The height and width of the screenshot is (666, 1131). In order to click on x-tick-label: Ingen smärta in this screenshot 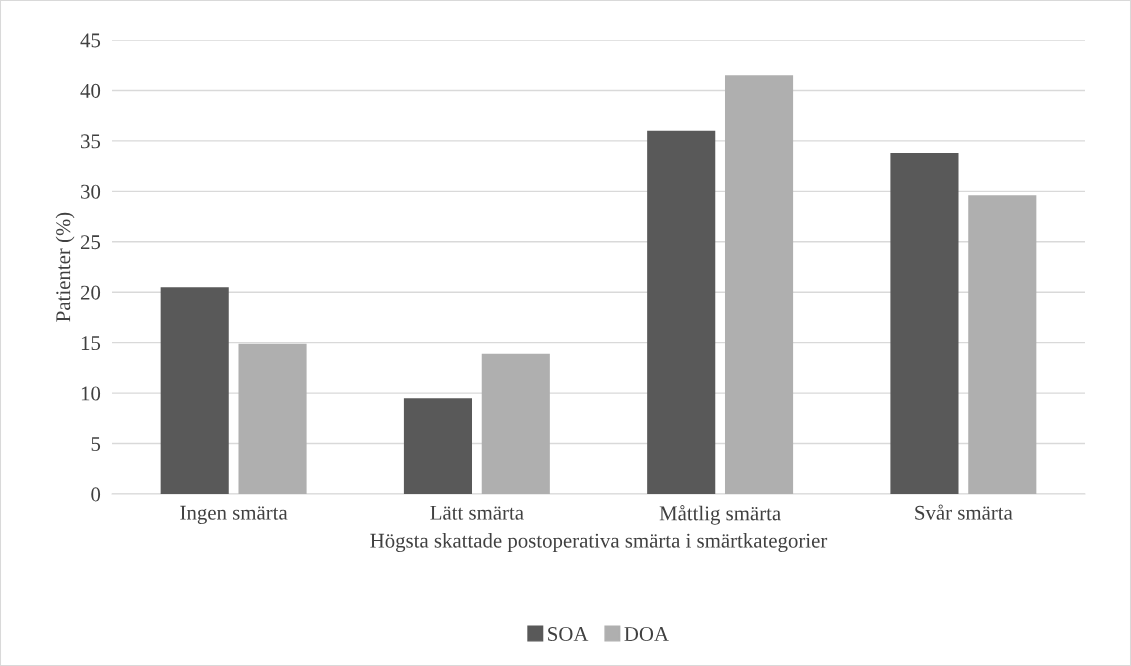, I will do `click(234, 514)`.